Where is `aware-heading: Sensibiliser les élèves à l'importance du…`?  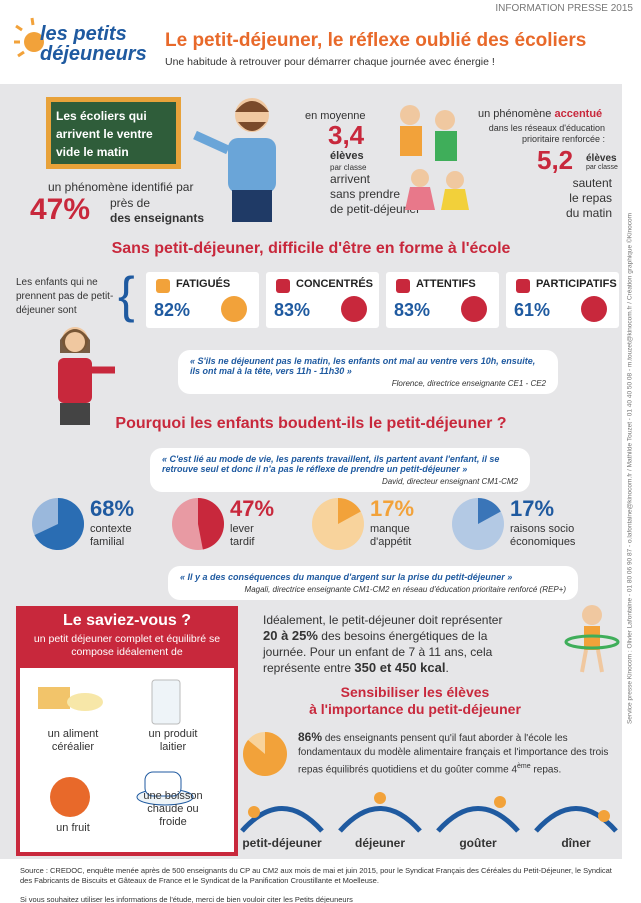 aware-heading: Sensibiliser les élèves à l'importance du… is located at coordinates (415, 701).